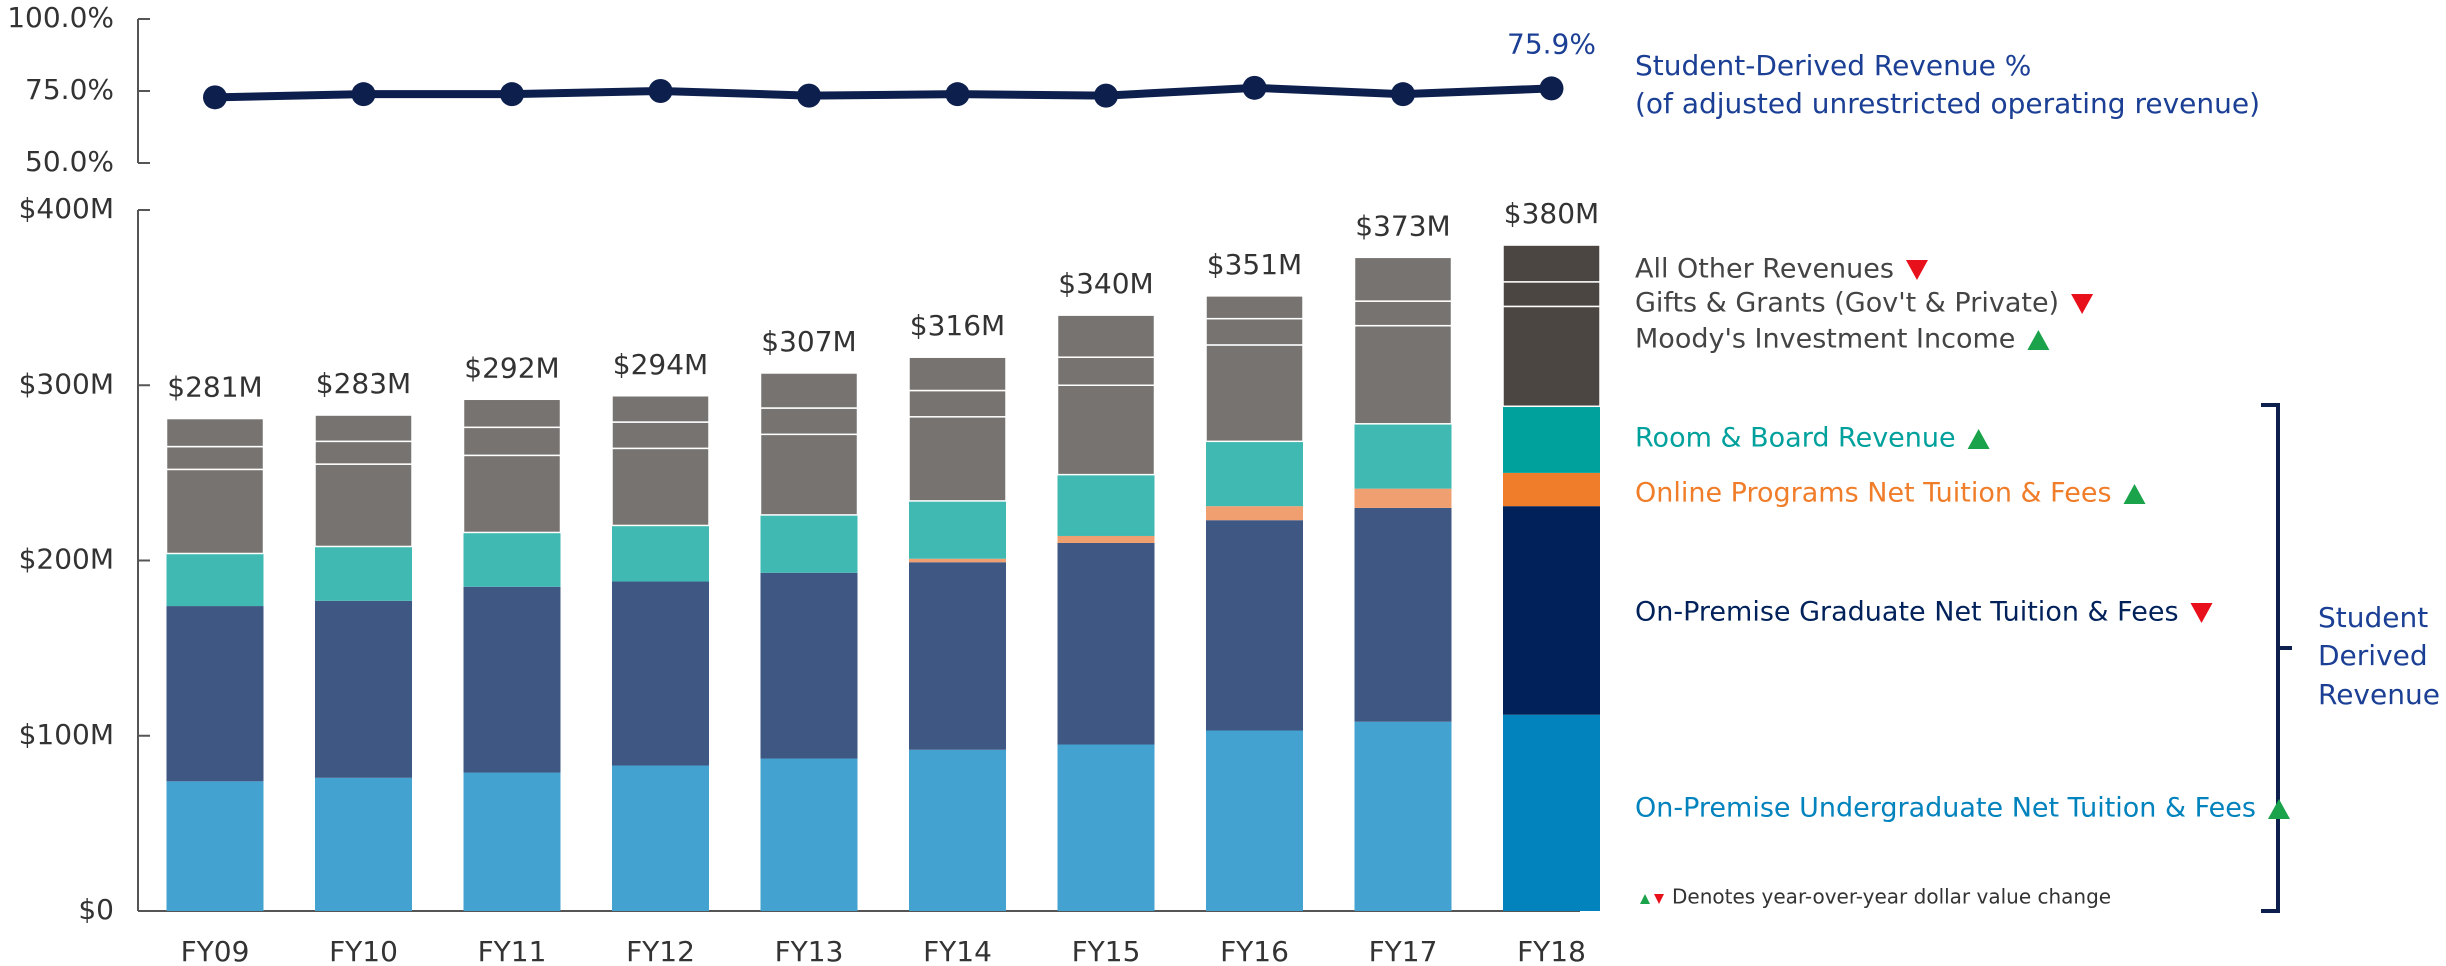 The image size is (2446, 966). I want to click on footnote-down, so click(1659, 899).